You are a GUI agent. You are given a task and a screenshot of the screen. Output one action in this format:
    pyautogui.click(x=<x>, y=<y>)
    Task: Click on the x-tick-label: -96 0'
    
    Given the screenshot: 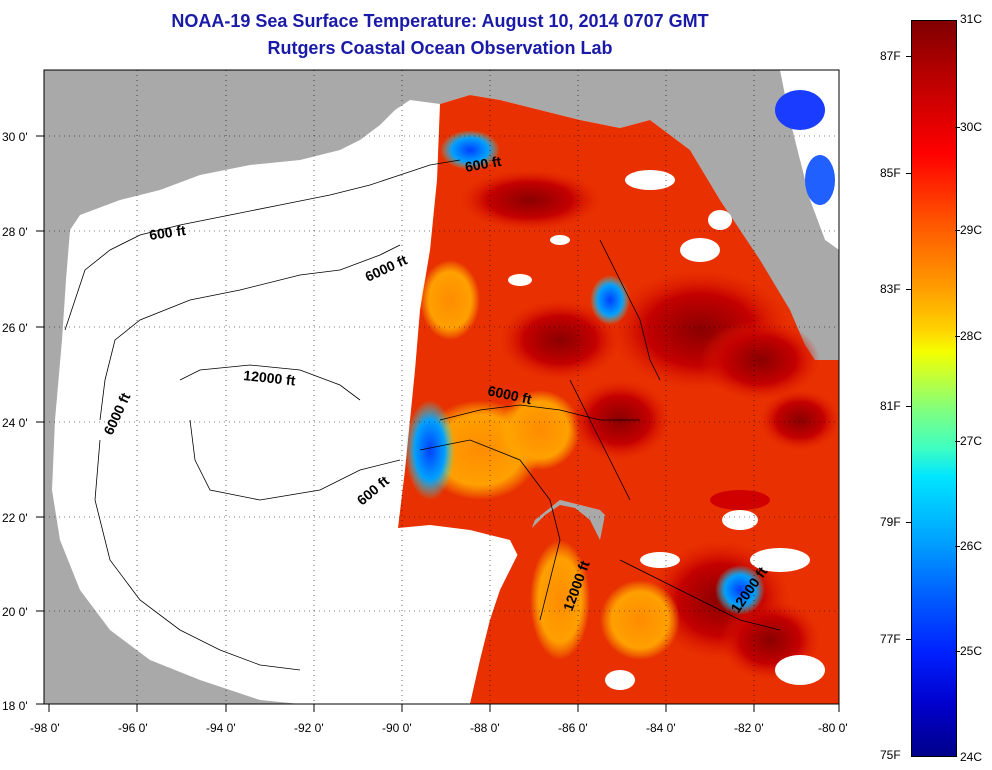 What is the action you would take?
    pyautogui.click(x=133, y=728)
    